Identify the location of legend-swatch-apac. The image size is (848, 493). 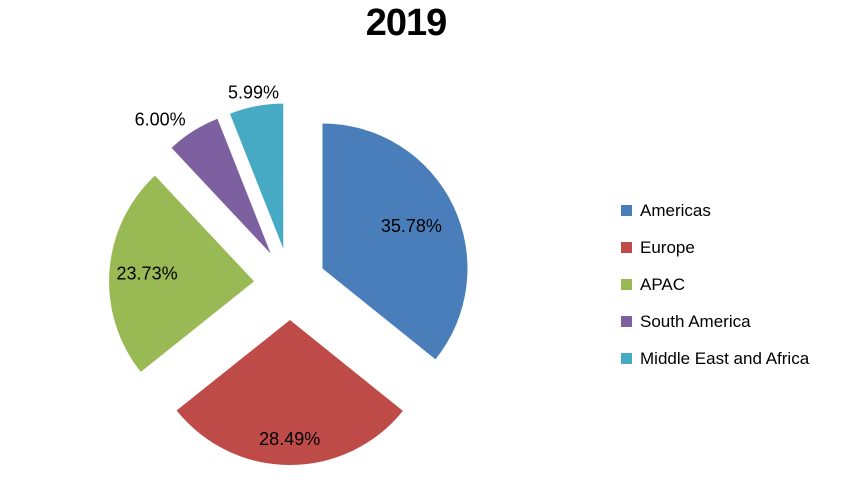
(626, 284).